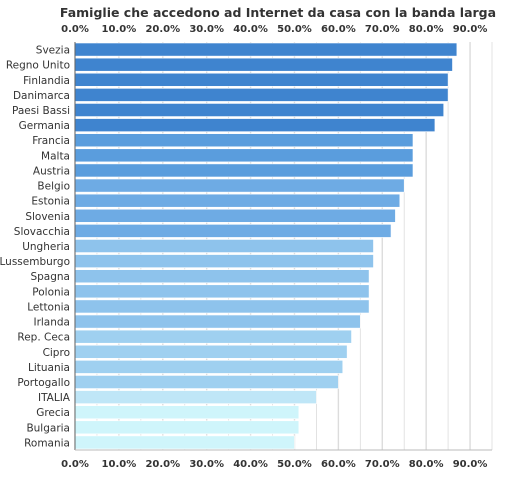 Image resolution: width=510 pixels, height=477 pixels. What do you see at coordinates (119, 464) in the screenshot?
I see `x-tick-label-bottom: 10.0%` at bounding box center [119, 464].